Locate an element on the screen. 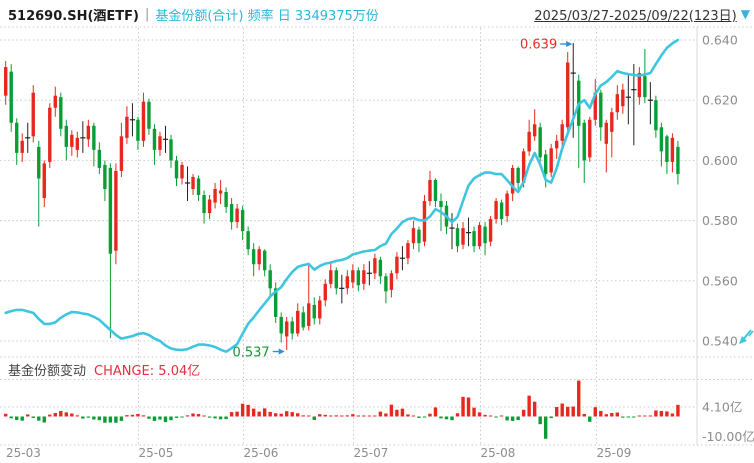 This screenshot has height=463, width=754. x-axis-label: 25-08 is located at coordinates (498, 453).